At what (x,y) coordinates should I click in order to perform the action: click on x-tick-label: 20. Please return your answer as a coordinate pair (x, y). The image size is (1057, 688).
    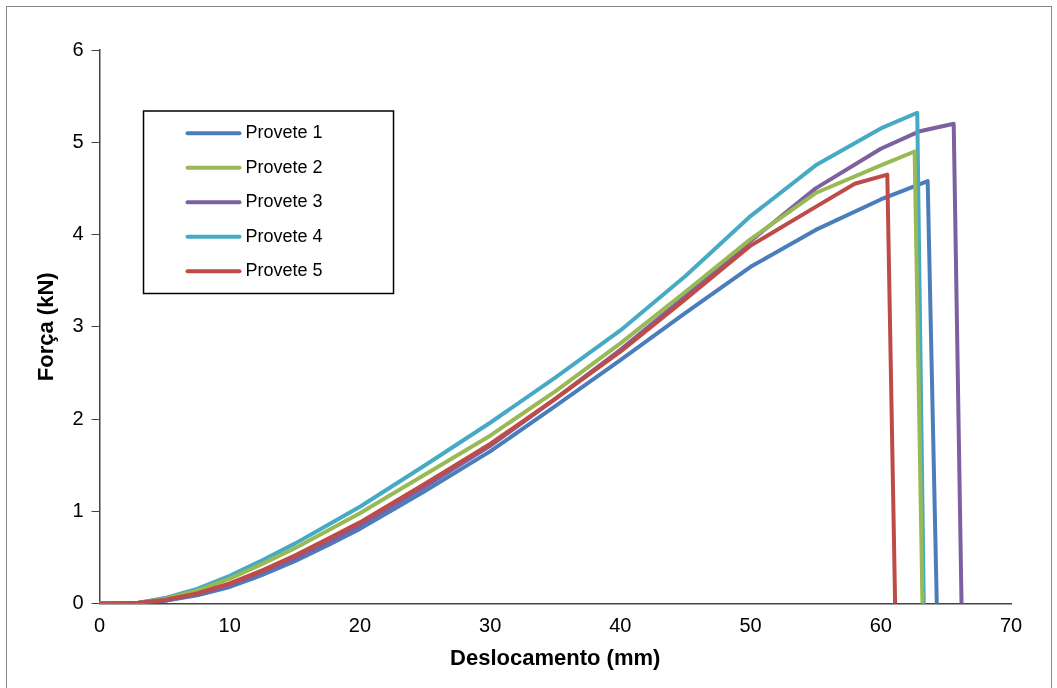
    Looking at the image, I should click on (360, 625).